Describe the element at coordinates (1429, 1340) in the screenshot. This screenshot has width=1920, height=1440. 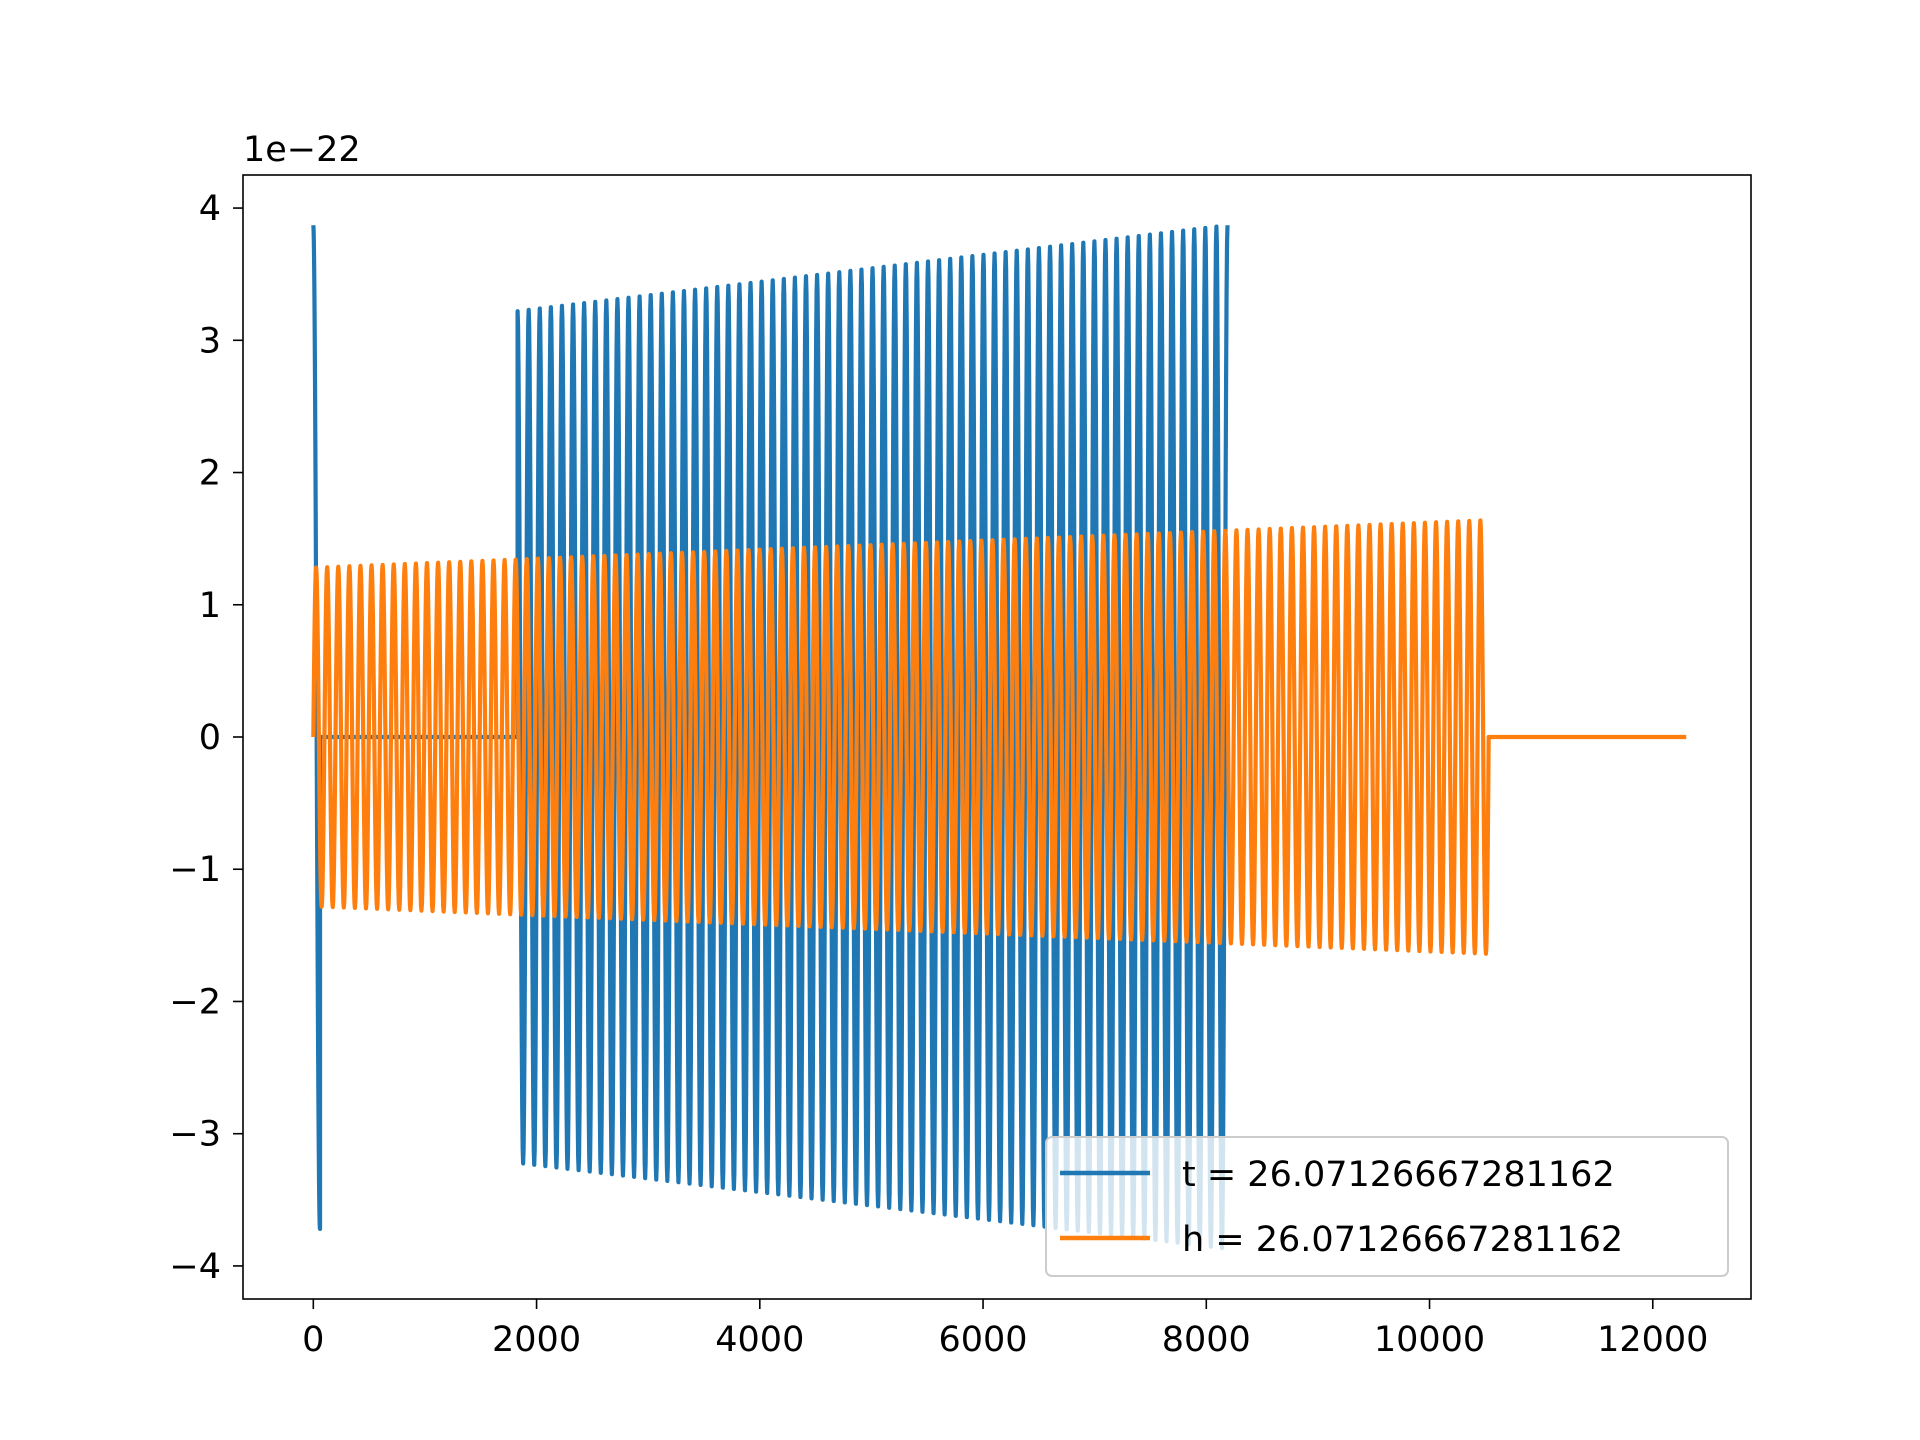
I see `x-tick-label: 10000` at that location.